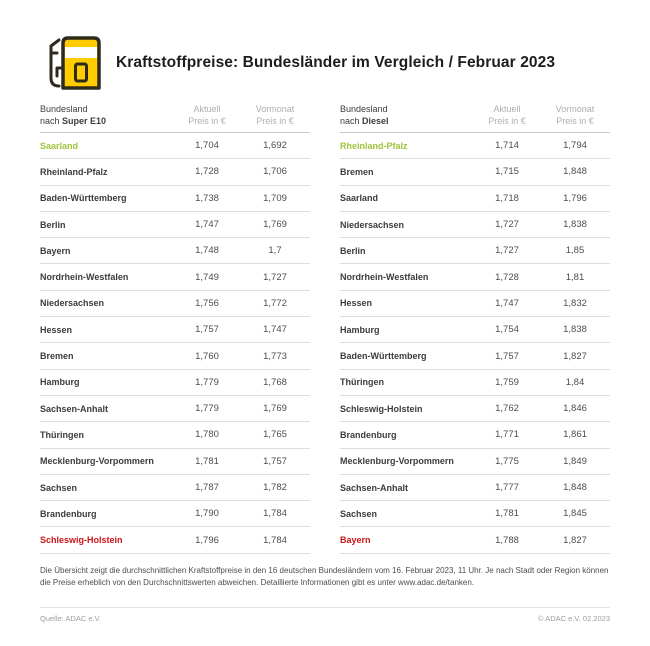 This screenshot has width=650, height=646. What do you see at coordinates (97, 461) in the screenshot?
I see `state-name: Mecklenburg-Vorpommern` at bounding box center [97, 461].